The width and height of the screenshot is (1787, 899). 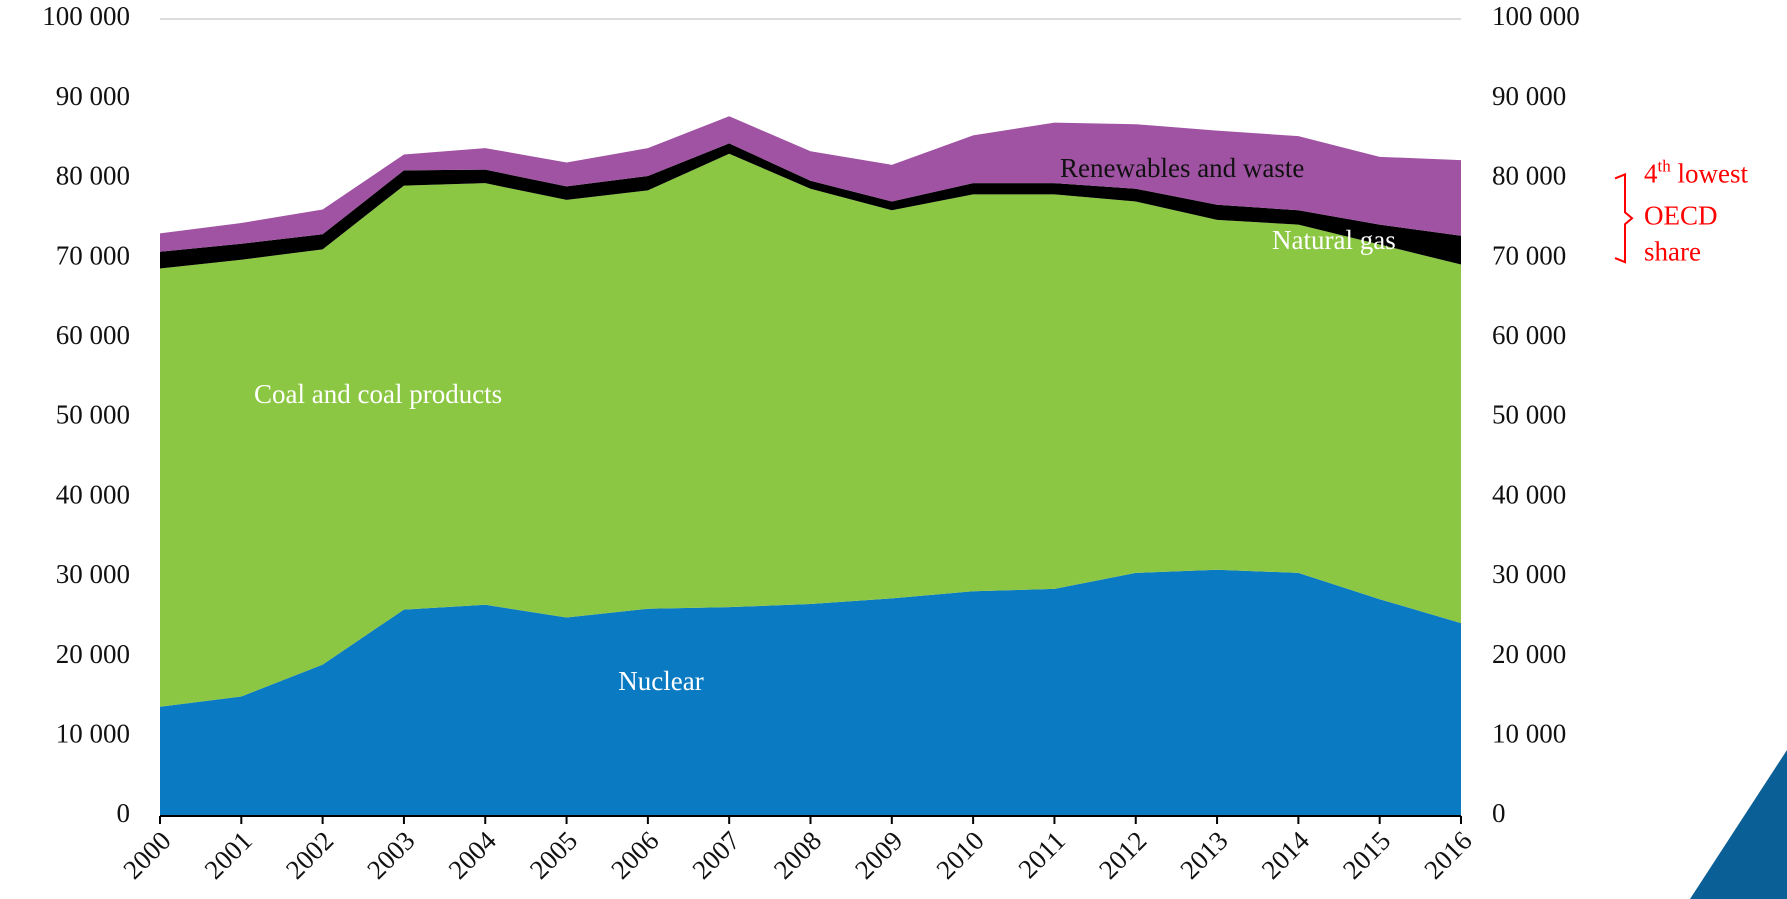 What do you see at coordinates (1681, 215) in the screenshot?
I see `annotation-text: OECD` at bounding box center [1681, 215].